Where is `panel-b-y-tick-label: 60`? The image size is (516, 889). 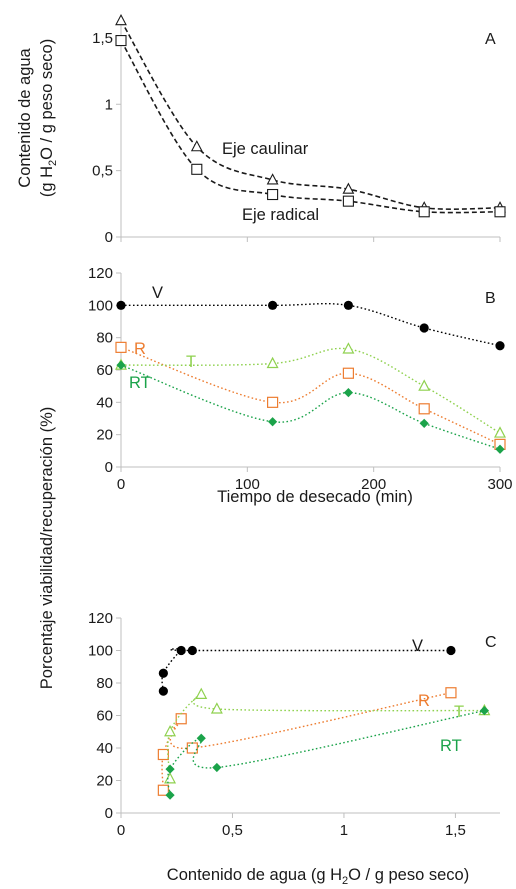
panel-b-y-tick-label: 60 is located at coordinates (104, 370).